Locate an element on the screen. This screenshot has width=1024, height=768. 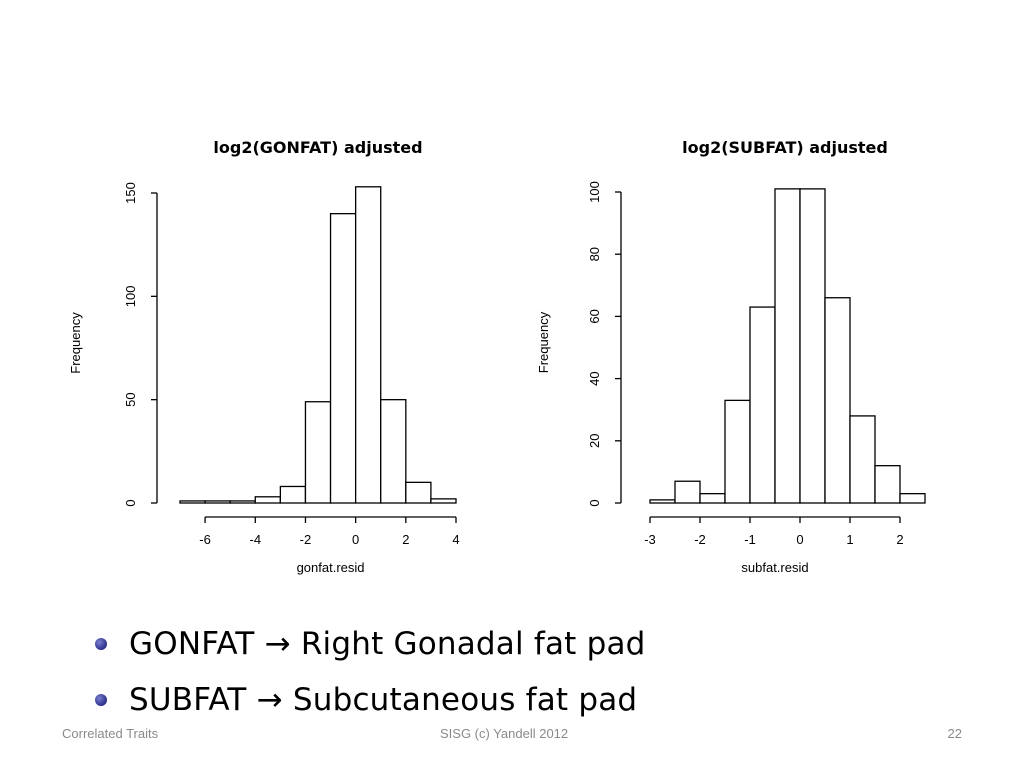
bullet-item-subfat: SUBFAT → Subcutaneous fat pad is located at coordinates (370, 700).